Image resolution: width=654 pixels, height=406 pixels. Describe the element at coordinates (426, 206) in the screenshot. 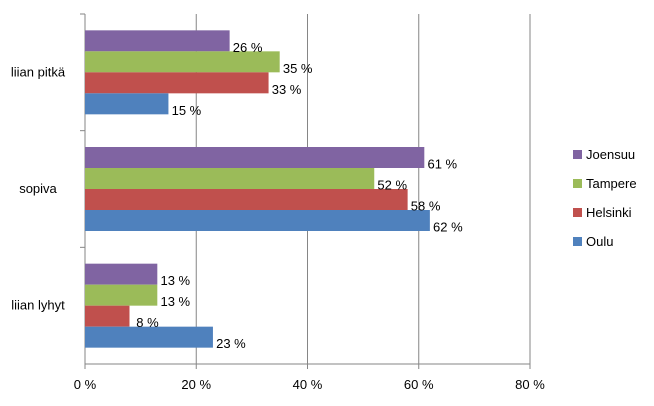

I see `data-label: 58 %` at that location.